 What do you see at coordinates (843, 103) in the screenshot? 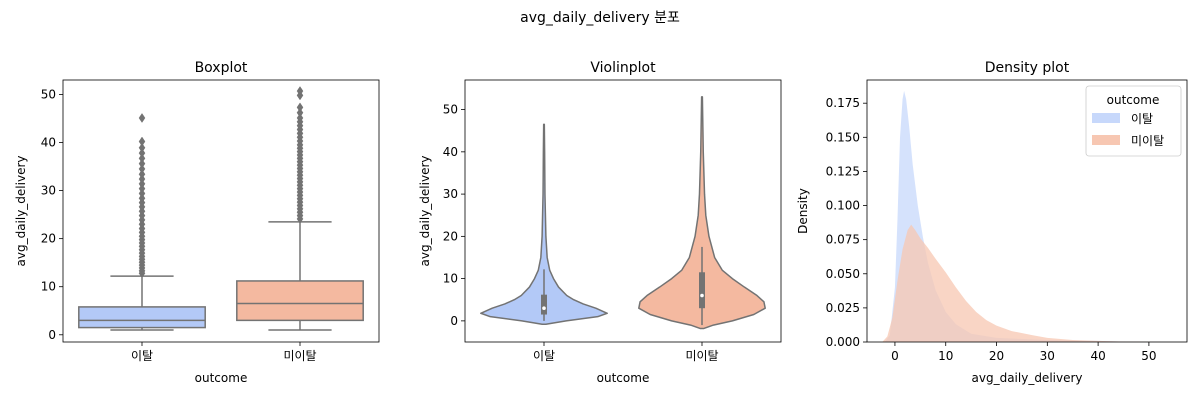
I see `density-ytick-label: 0.175` at bounding box center [843, 103].